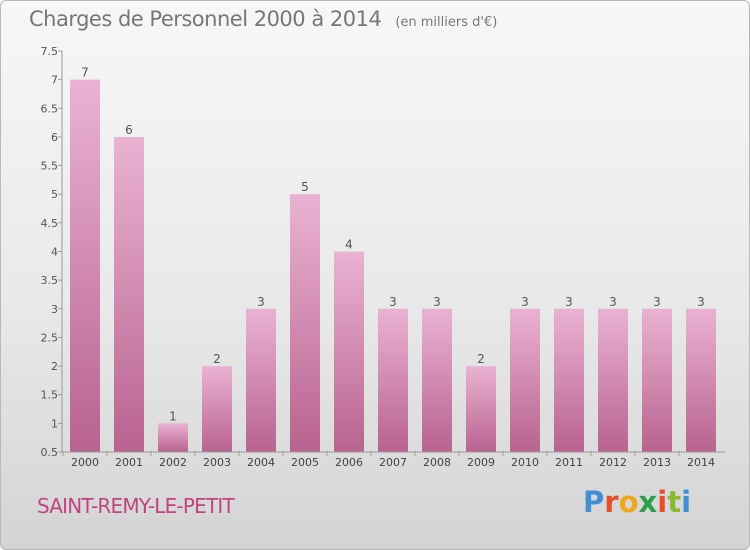  I want to click on y-axis: 0.5 1 1.5 2 2.5 3 3.5 4 4.5 5 5.5 6 6.5 7 7.5, so click(52, 252).